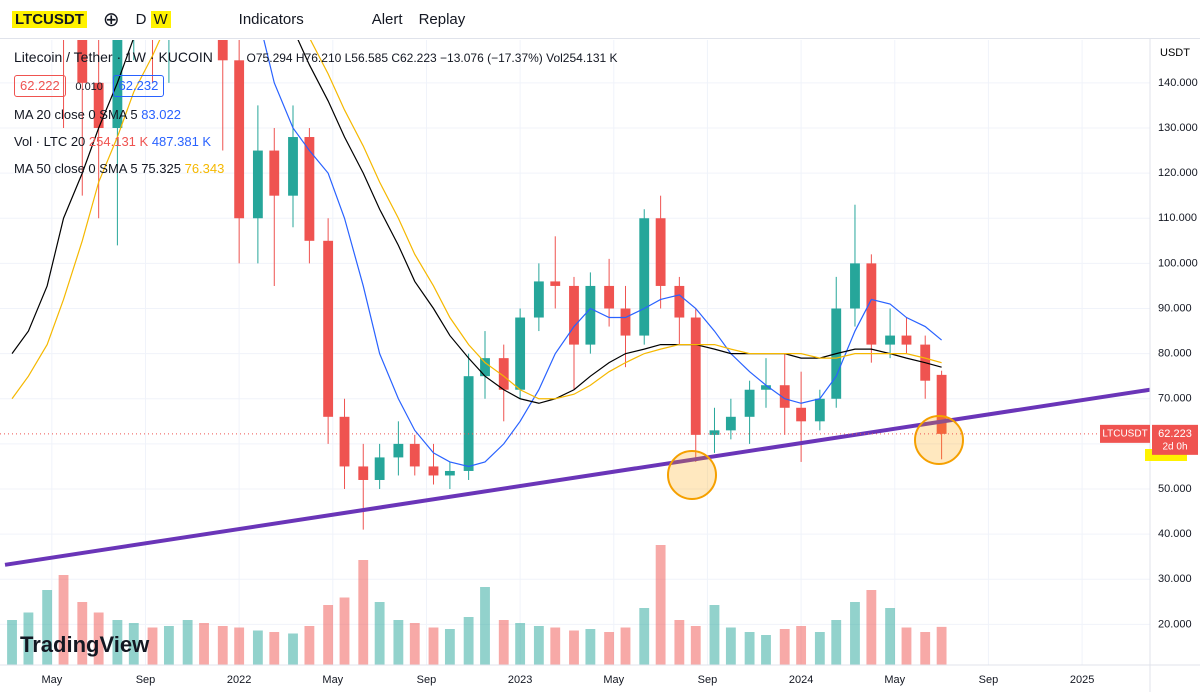 This screenshot has height=692, width=1200. Describe the element at coordinates (89, 87) in the screenshot. I see `spread: 0.010` at that location.